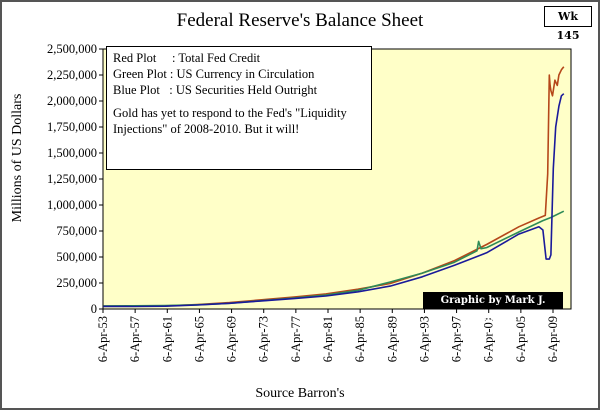 The image size is (600, 410). Describe the element at coordinates (94, 309) in the screenshot. I see `y-tick-label: 0` at that location.